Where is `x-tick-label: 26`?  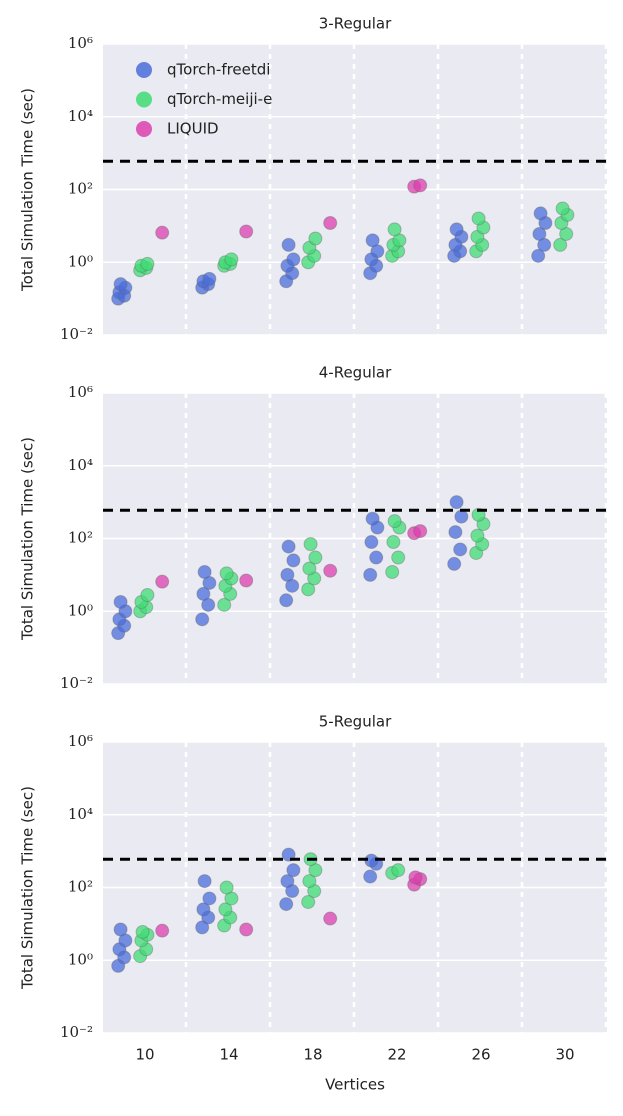
x-tick-label: 26 is located at coordinates (480, 1055).